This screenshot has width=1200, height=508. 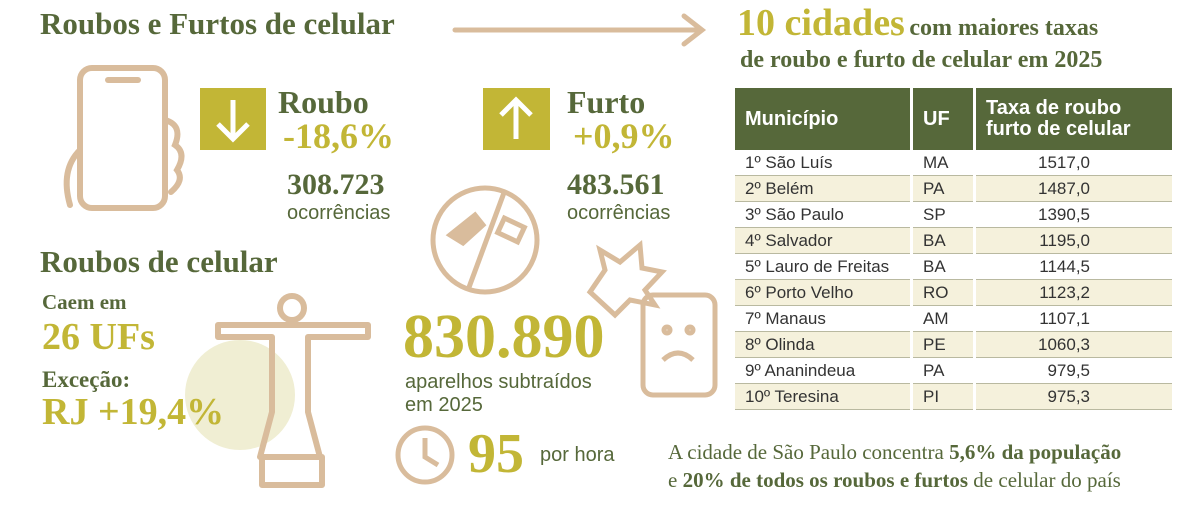 What do you see at coordinates (217, 23) in the screenshot?
I see `title: Roubos e Furtos de celular` at bounding box center [217, 23].